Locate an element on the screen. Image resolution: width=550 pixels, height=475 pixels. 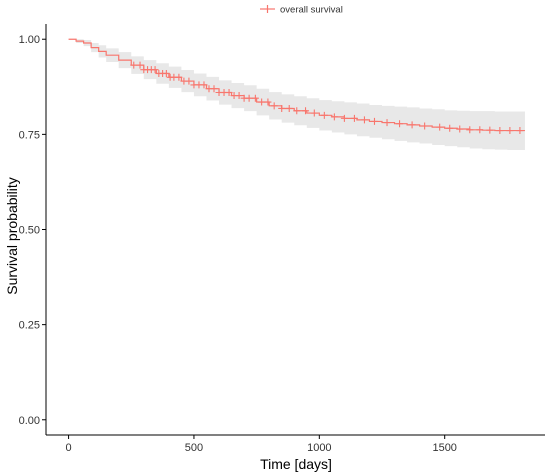
y-tick-label: 1.00 is located at coordinates (29, 40).